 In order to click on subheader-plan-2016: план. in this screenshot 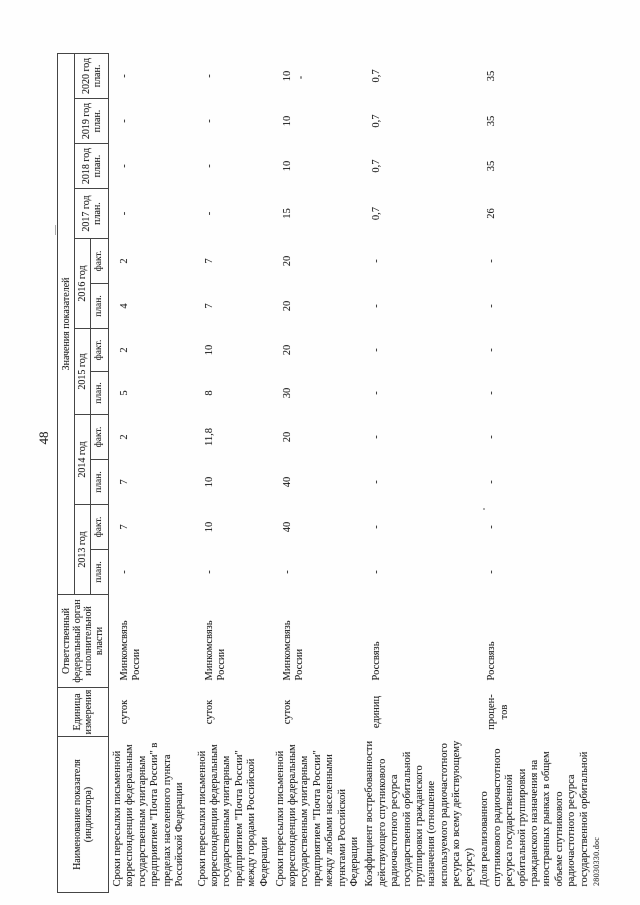, I will do `click(99, 306)`.